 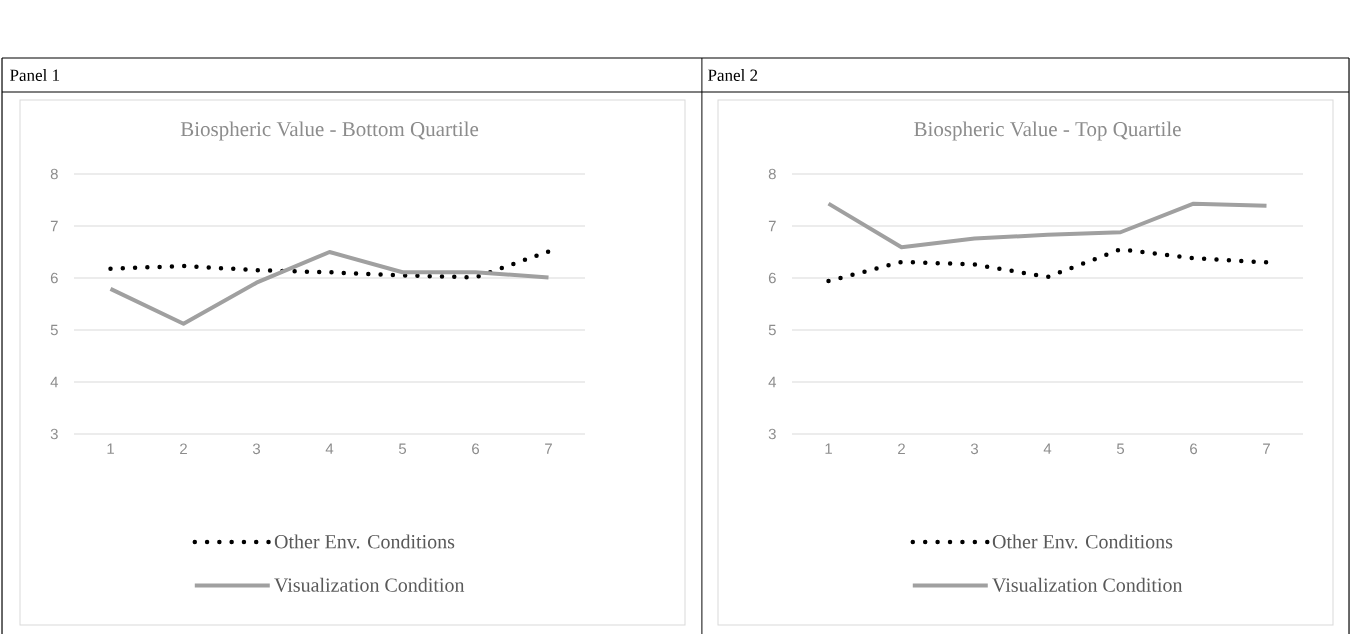 What do you see at coordinates (1047, 131) in the screenshot?
I see `chart-title: Biospheric Value - Top Quartile` at bounding box center [1047, 131].